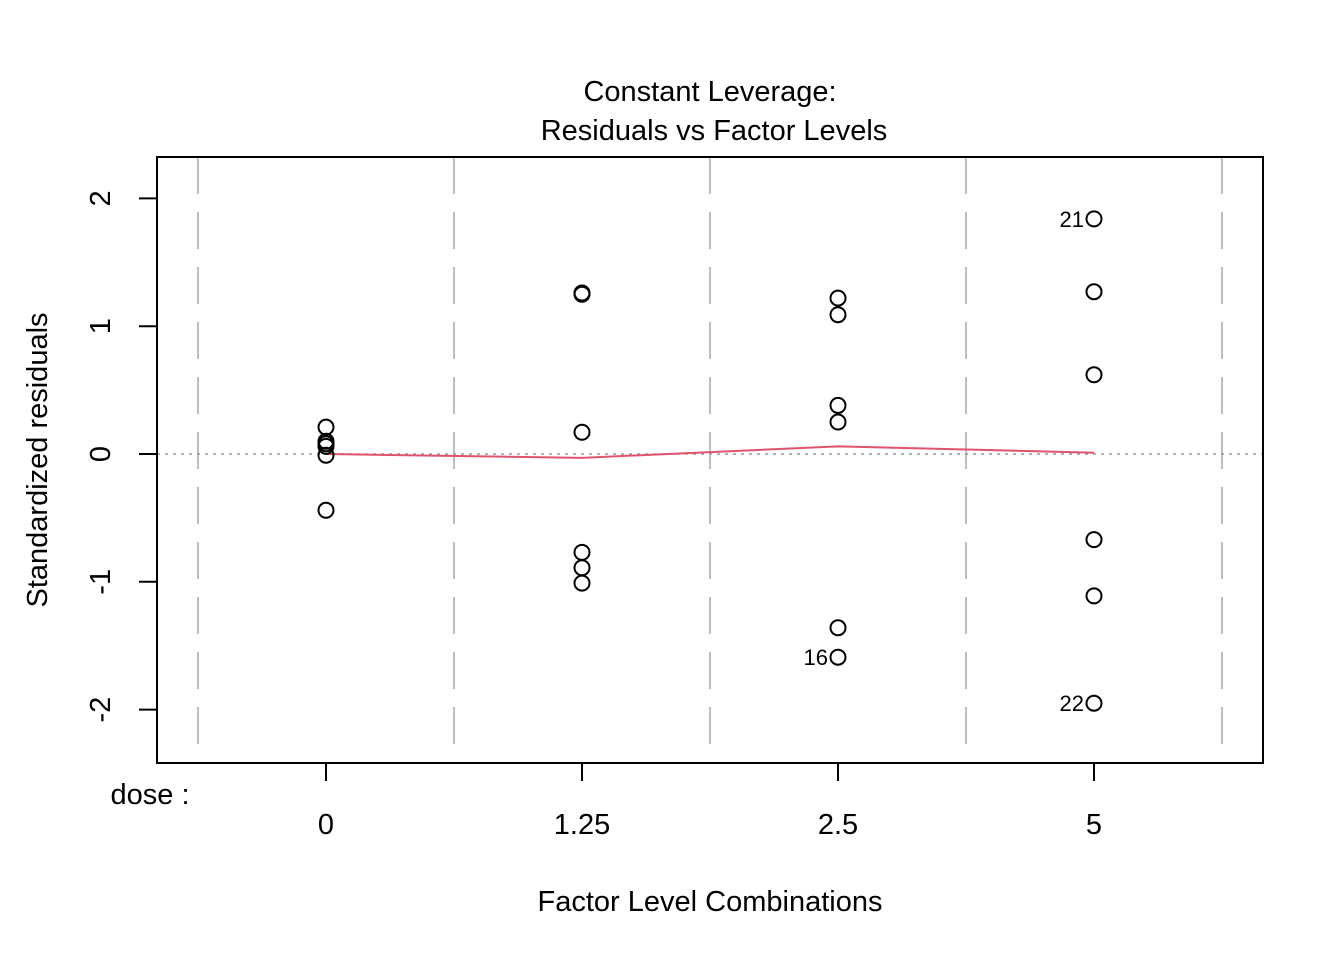  Describe the element at coordinates (710, 902) in the screenshot. I see `x-axis-label: Factor Level Combinations` at that location.